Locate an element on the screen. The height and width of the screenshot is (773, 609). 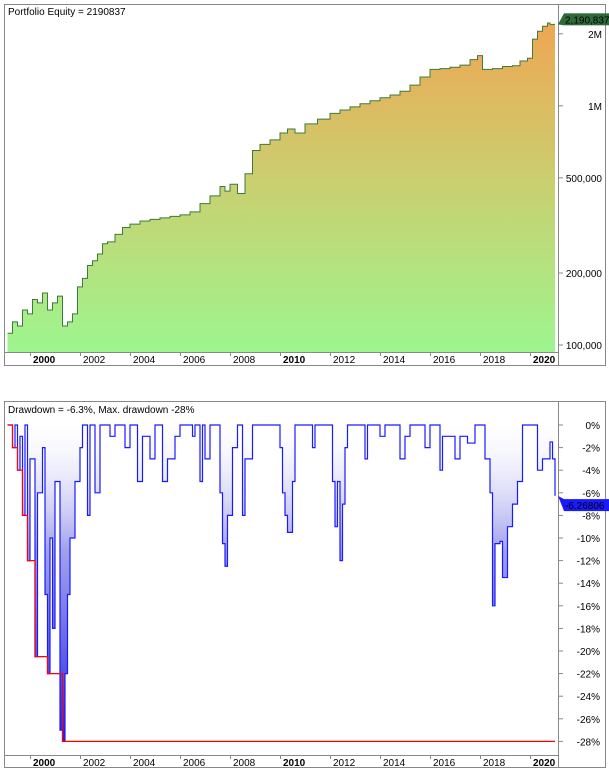
y-tick-label: -18% is located at coordinates (588, 629).